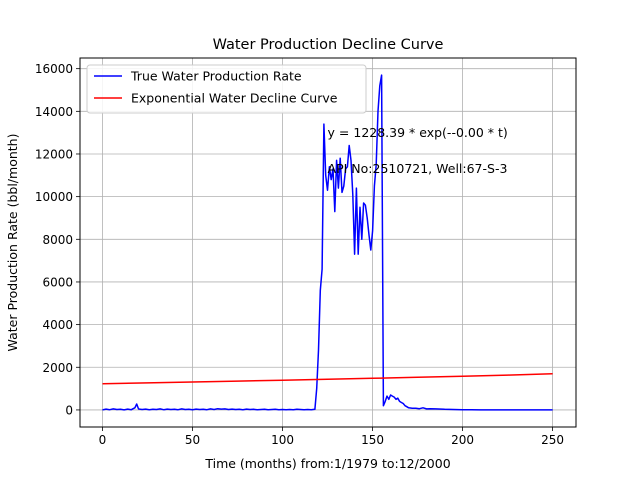 The width and height of the screenshot is (640, 480). I want to click on x-tick-label: 200, so click(462, 440).